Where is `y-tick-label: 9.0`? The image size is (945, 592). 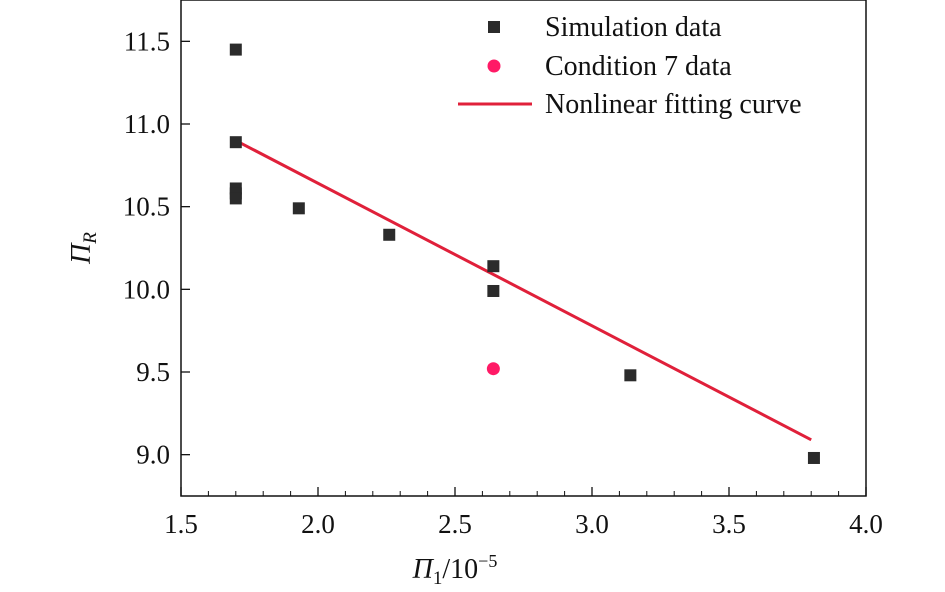 y-tick-label: 9.0 is located at coordinates (153, 455).